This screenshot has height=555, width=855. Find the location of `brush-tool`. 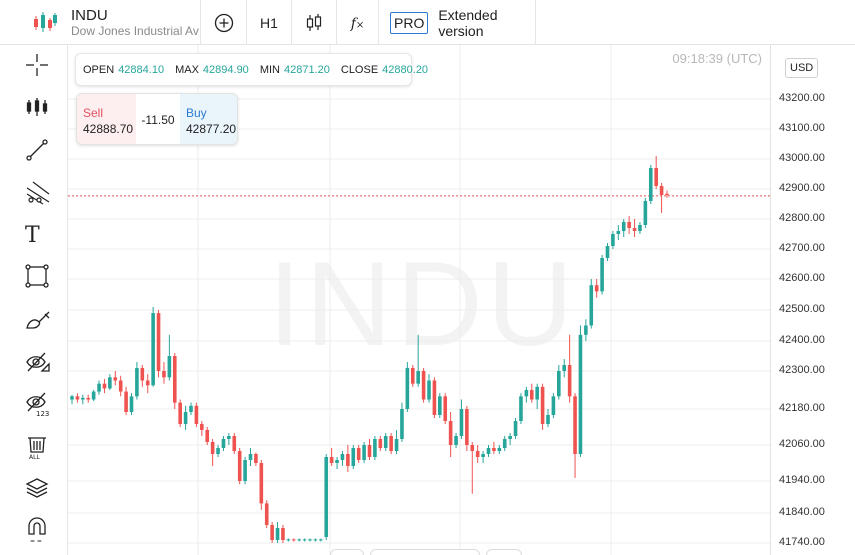

brush-tool is located at coordinates (45, 320).